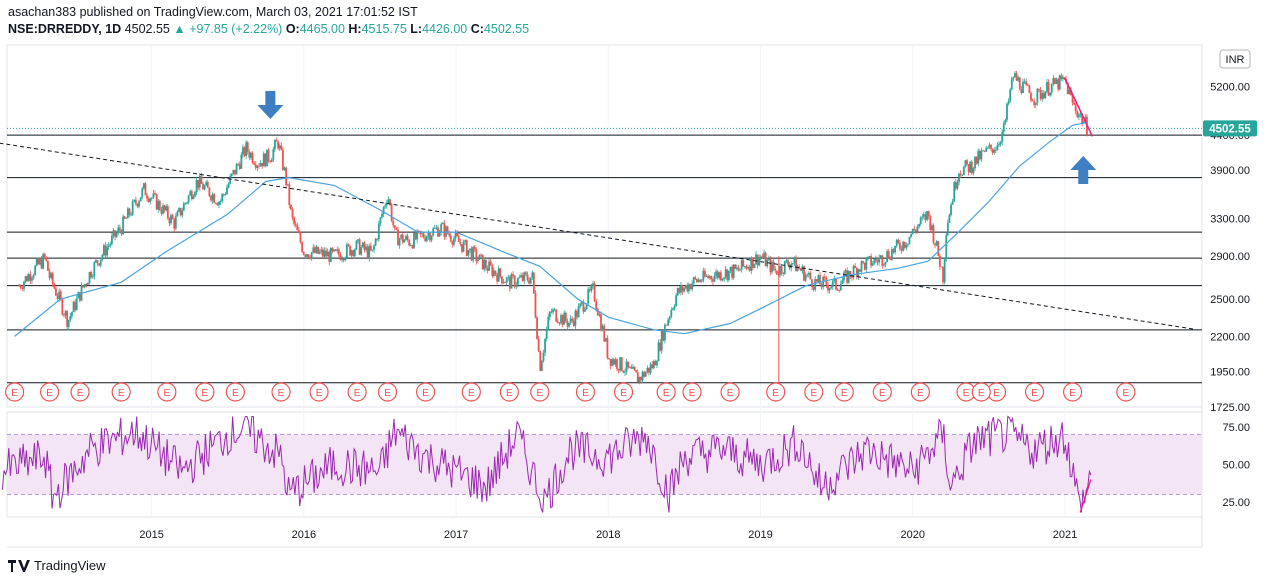  Describe the element at coordinates (608, 535) in the screenshot. I see `x-tick-label: 2018` at that location.